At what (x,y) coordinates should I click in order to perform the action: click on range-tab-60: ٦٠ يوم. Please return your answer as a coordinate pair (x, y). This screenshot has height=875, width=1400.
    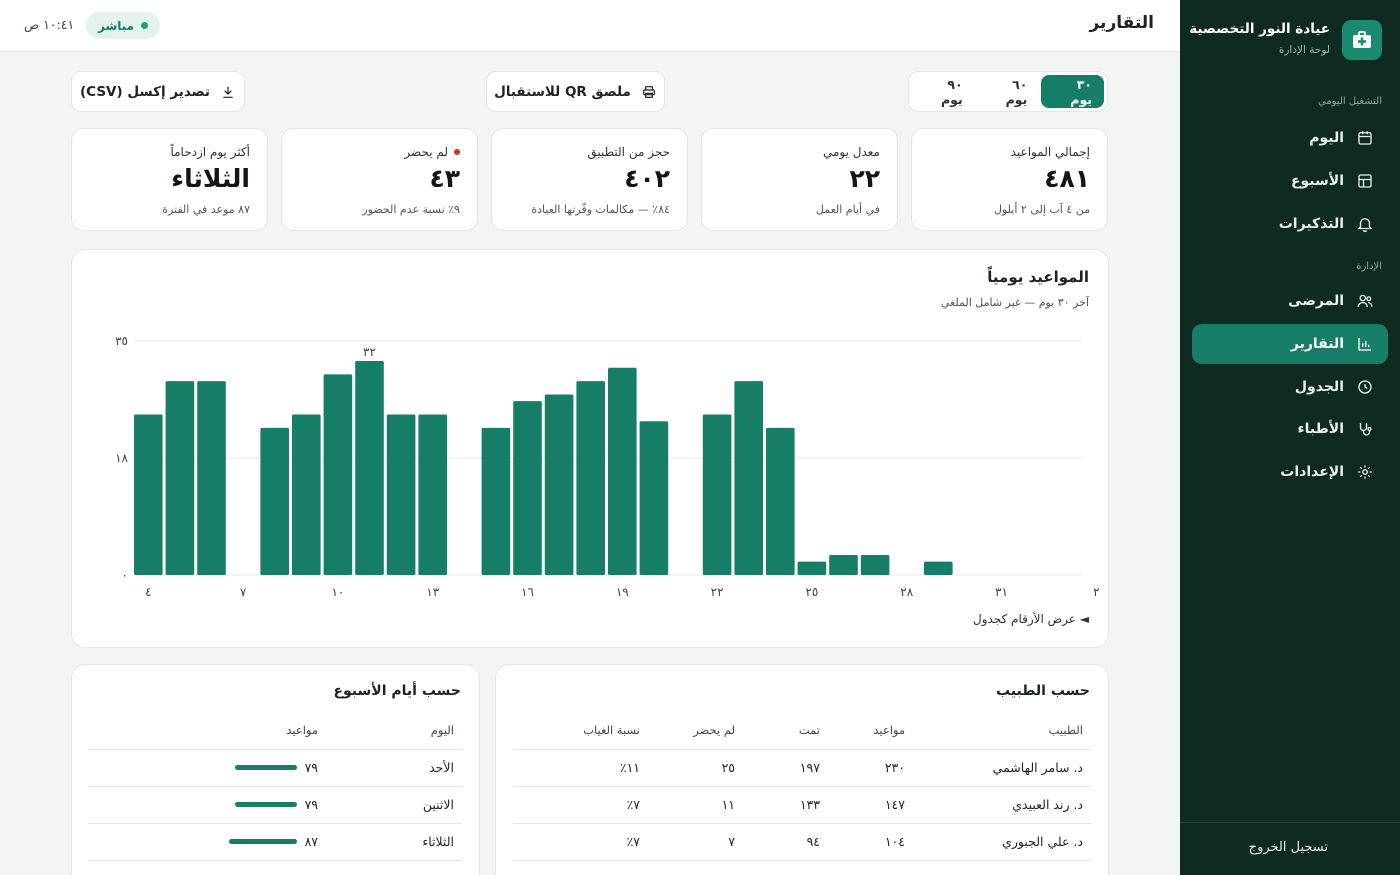
    Looking at the image, I should click on (1016, 91).